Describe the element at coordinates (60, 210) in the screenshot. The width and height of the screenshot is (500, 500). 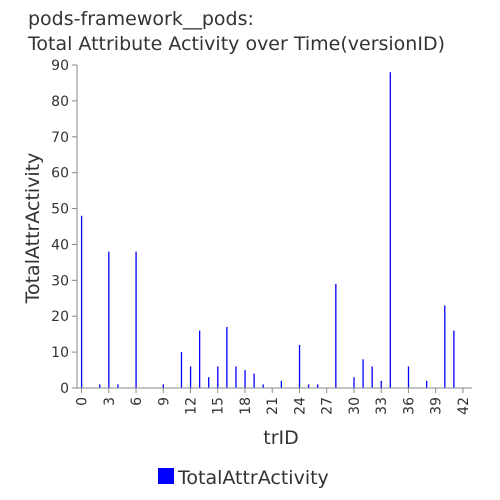
I see `y-tick-label: 50` at that location.